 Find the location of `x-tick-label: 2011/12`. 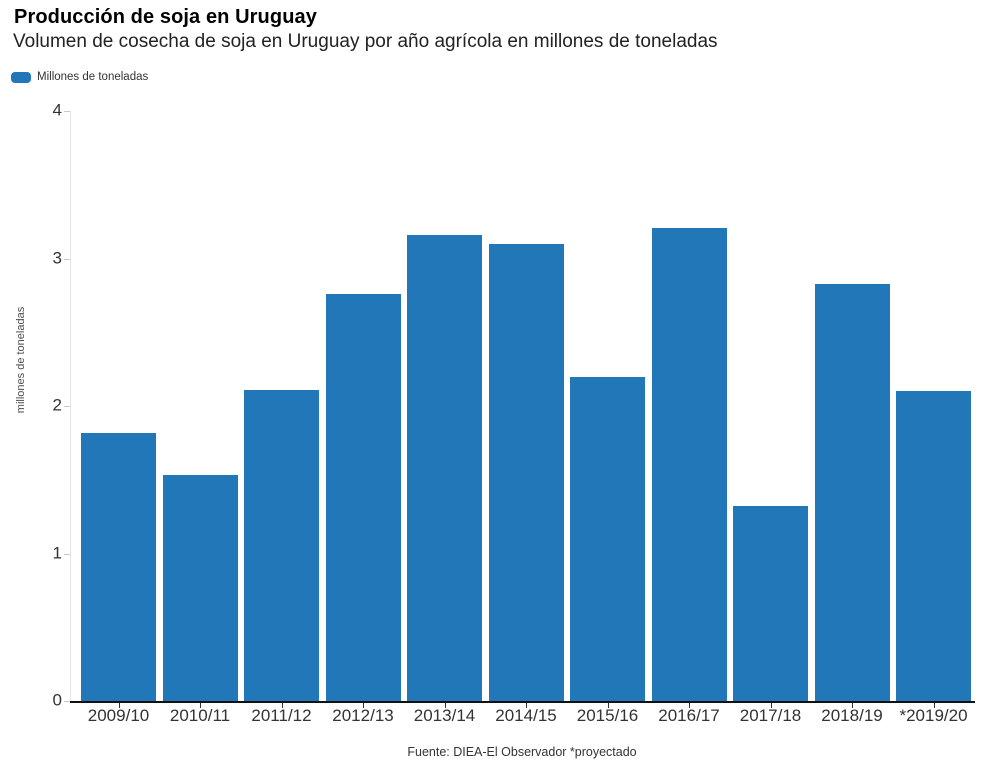

x-tick-label: 2011/12 is located at coordinates (281, 715).